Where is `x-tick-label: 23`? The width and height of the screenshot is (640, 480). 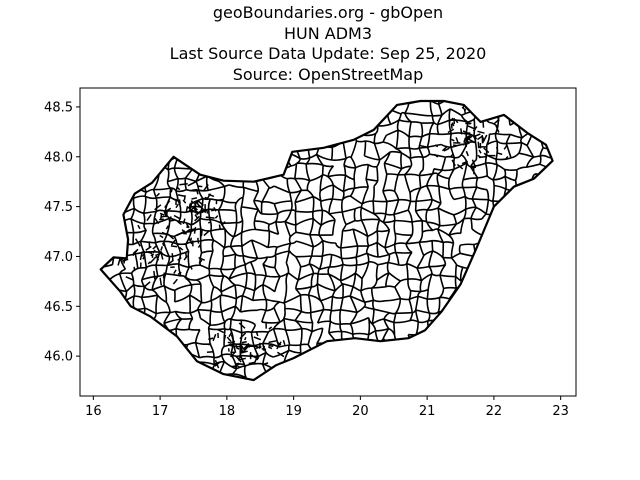 x-tick-label: 23 is located at coordinates (560, 411).